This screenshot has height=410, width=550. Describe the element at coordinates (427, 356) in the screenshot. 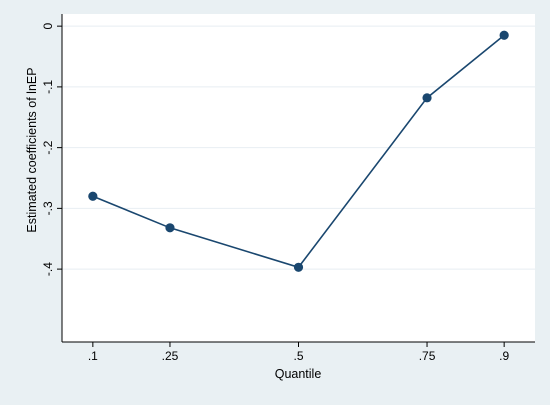

I see `x-tick-label: .75` at that location.